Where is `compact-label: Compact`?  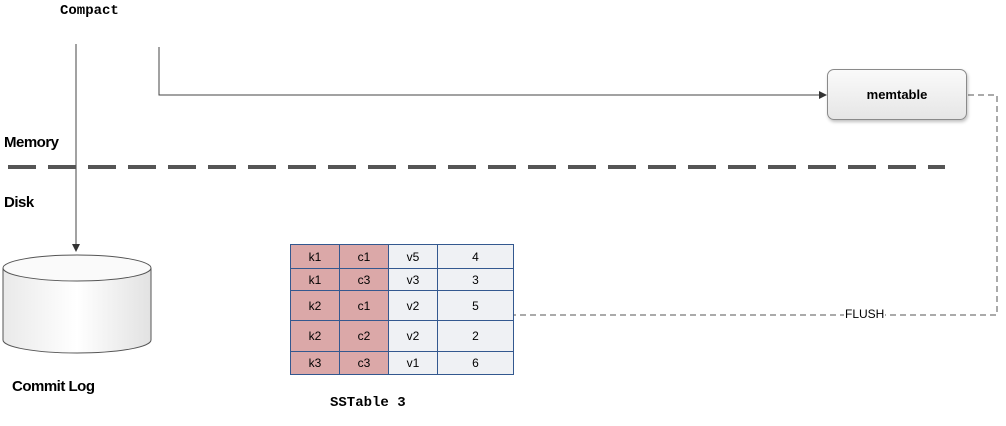
compact-label: Compact is located at coordinates (89, 11).